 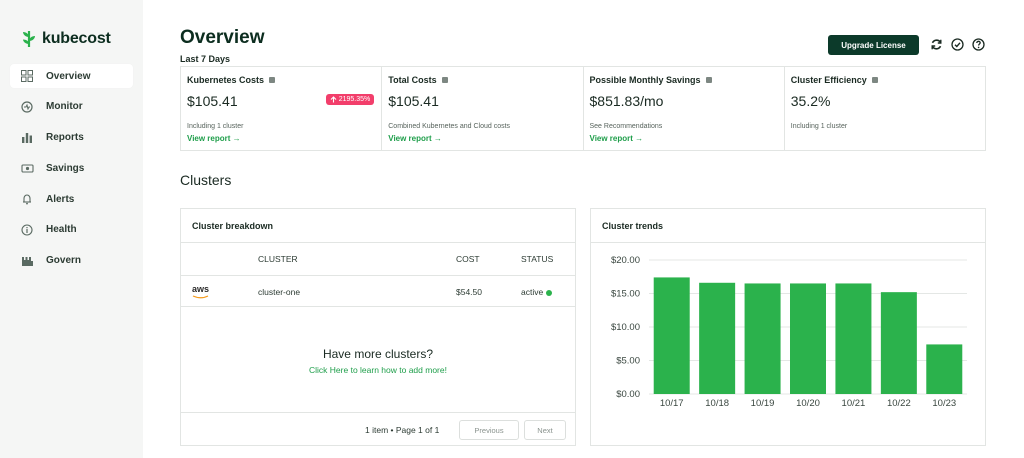 What do you see at coordinates (402, 430) in the screenshot?
I see `pagination-info: 1 item • Page 1 of 1` at bounding box center [402, 430].